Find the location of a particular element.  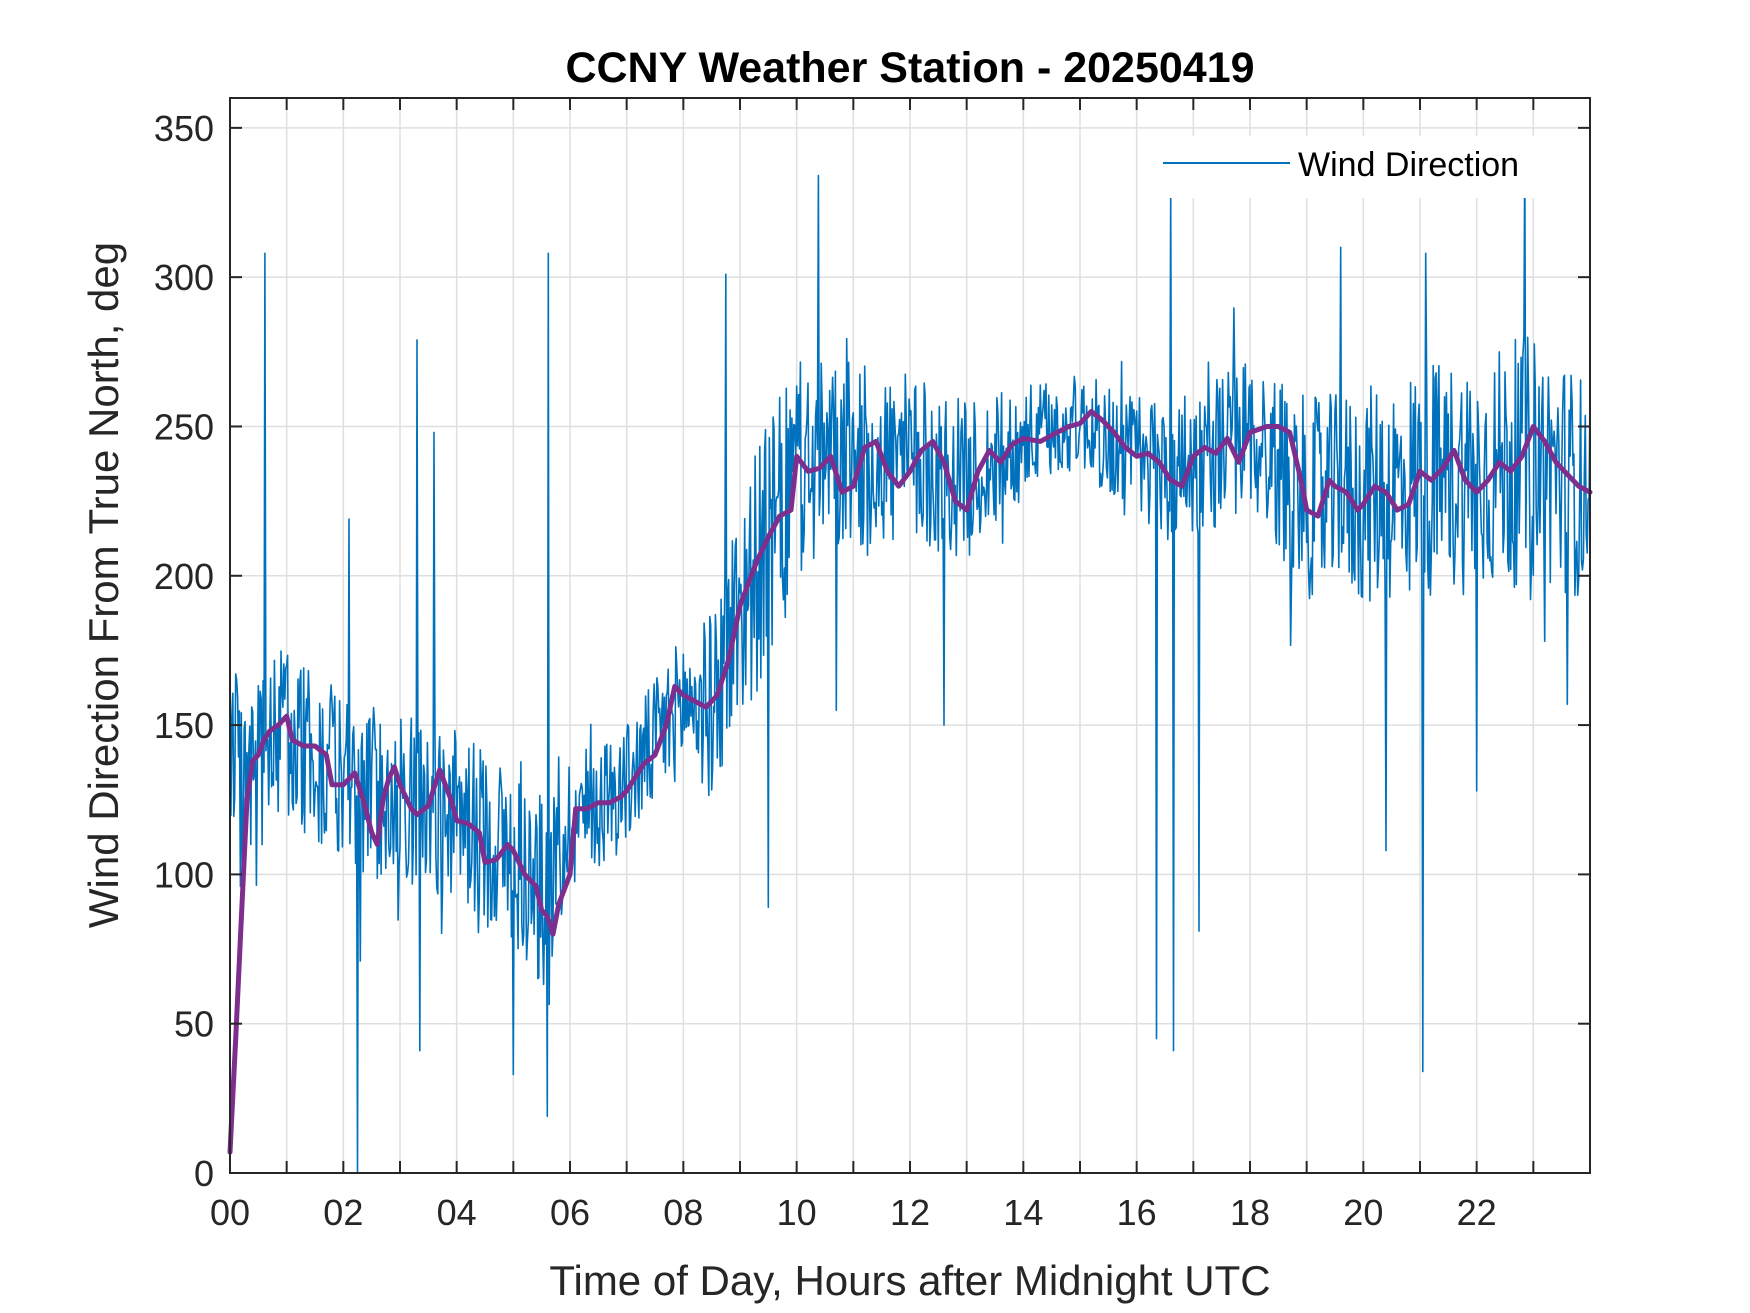

y-tick-label: 0 is located at coordinates (204, 1173).